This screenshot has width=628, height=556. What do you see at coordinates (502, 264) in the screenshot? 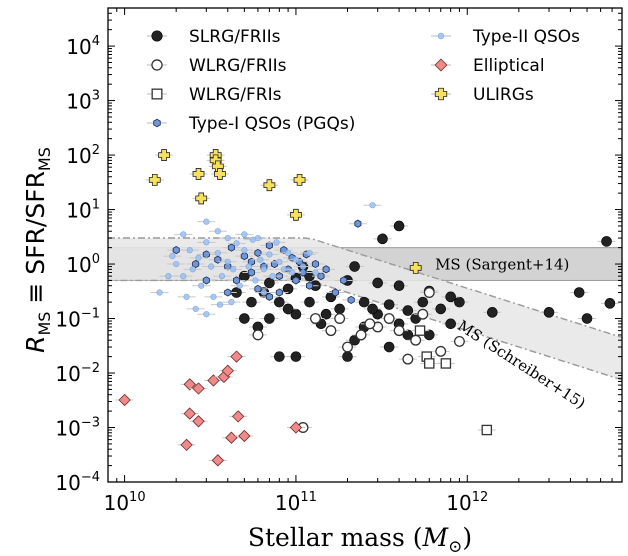
I see `band-label-0: MS (Sargent+14)` at bounding box center [502, 264].